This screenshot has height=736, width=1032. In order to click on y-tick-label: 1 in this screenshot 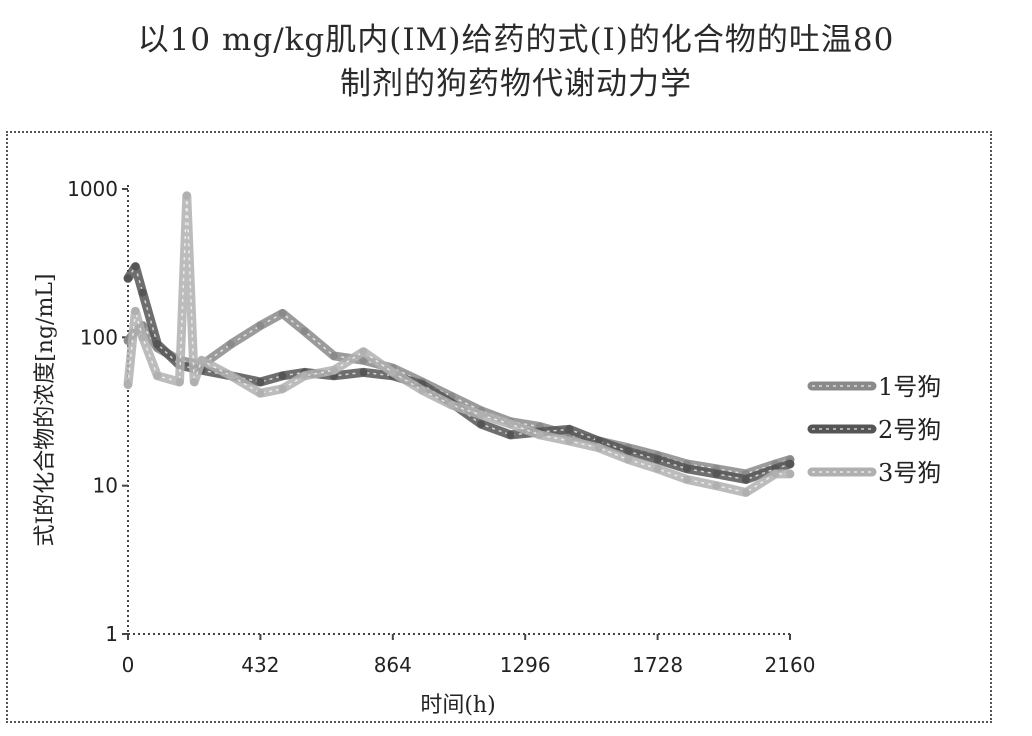, I will do `click(111, 634)`.